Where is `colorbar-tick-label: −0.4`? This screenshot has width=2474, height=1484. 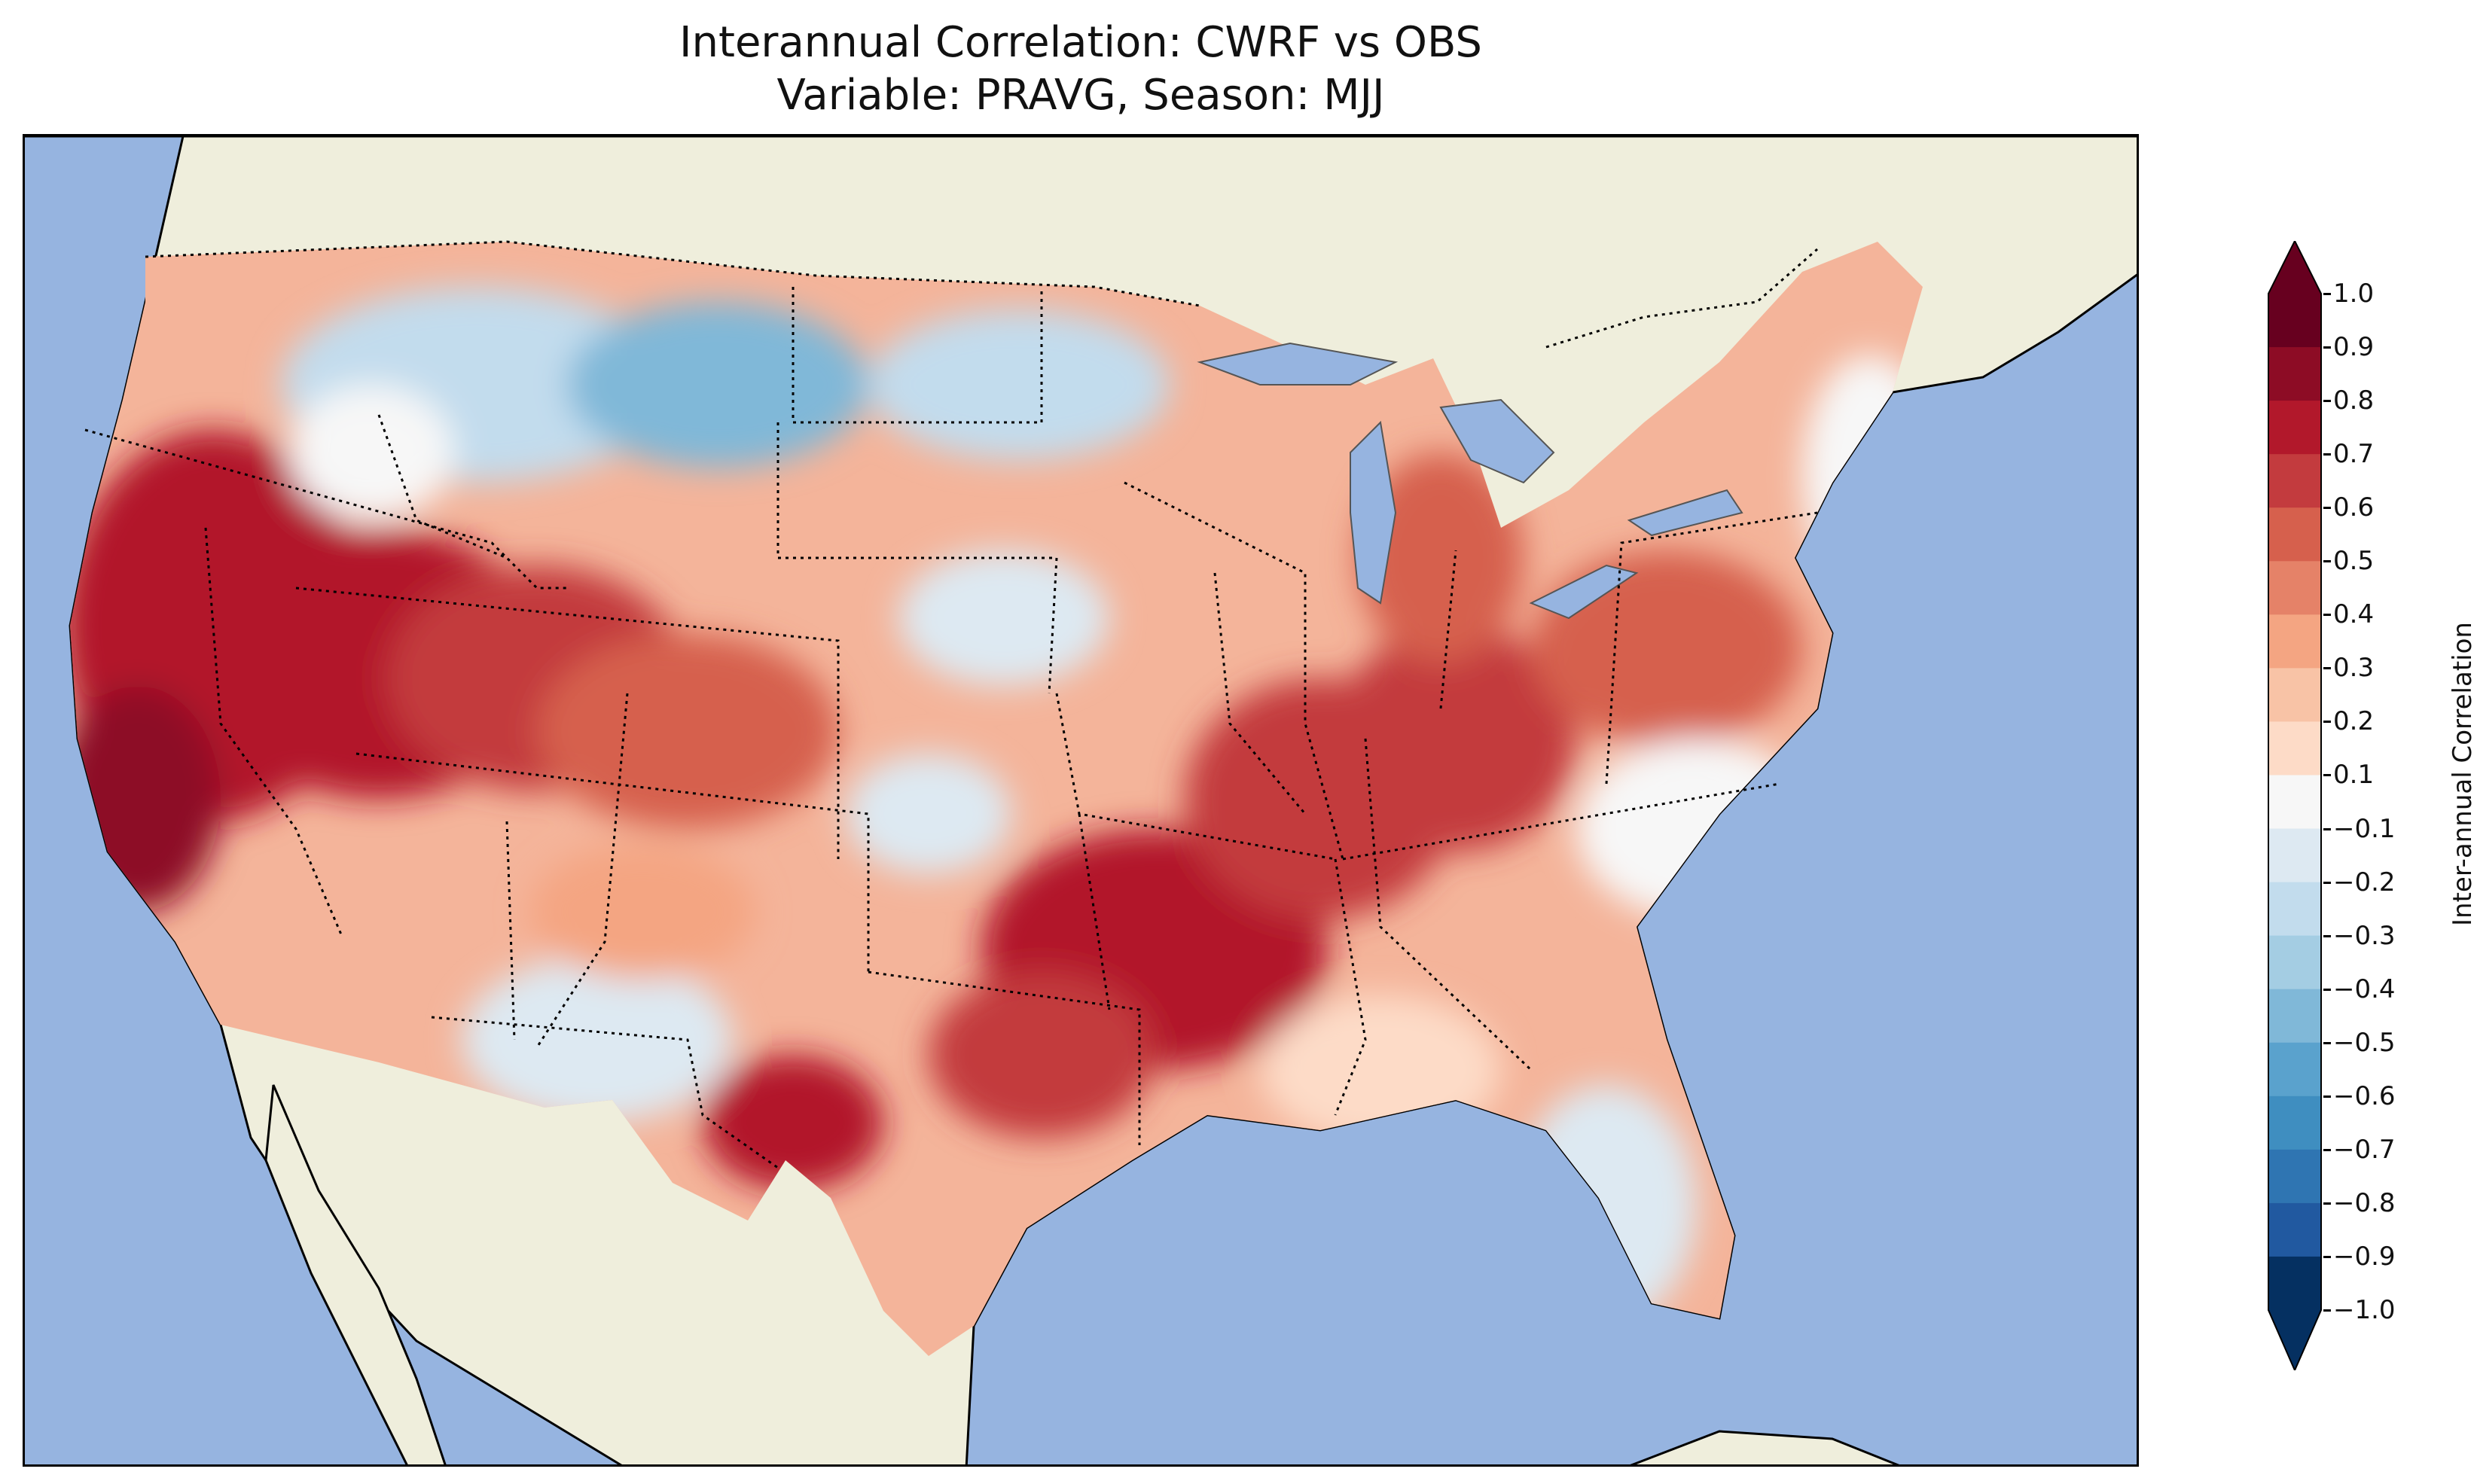
colorbar-tick-label: −0.4 is located at coordinates (2364, 989).